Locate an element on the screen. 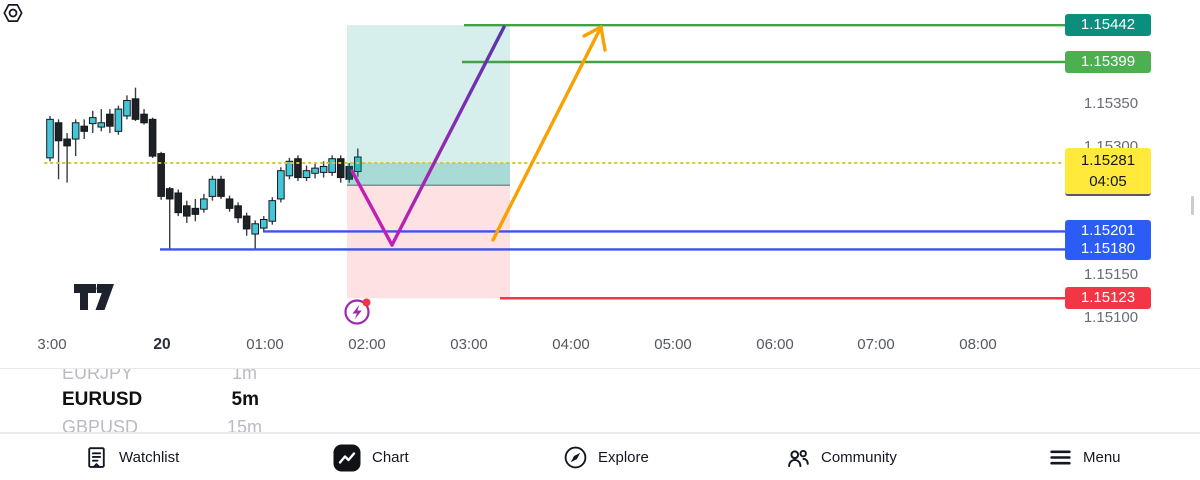  nav-label: Community is located at coordinates (859, 457).